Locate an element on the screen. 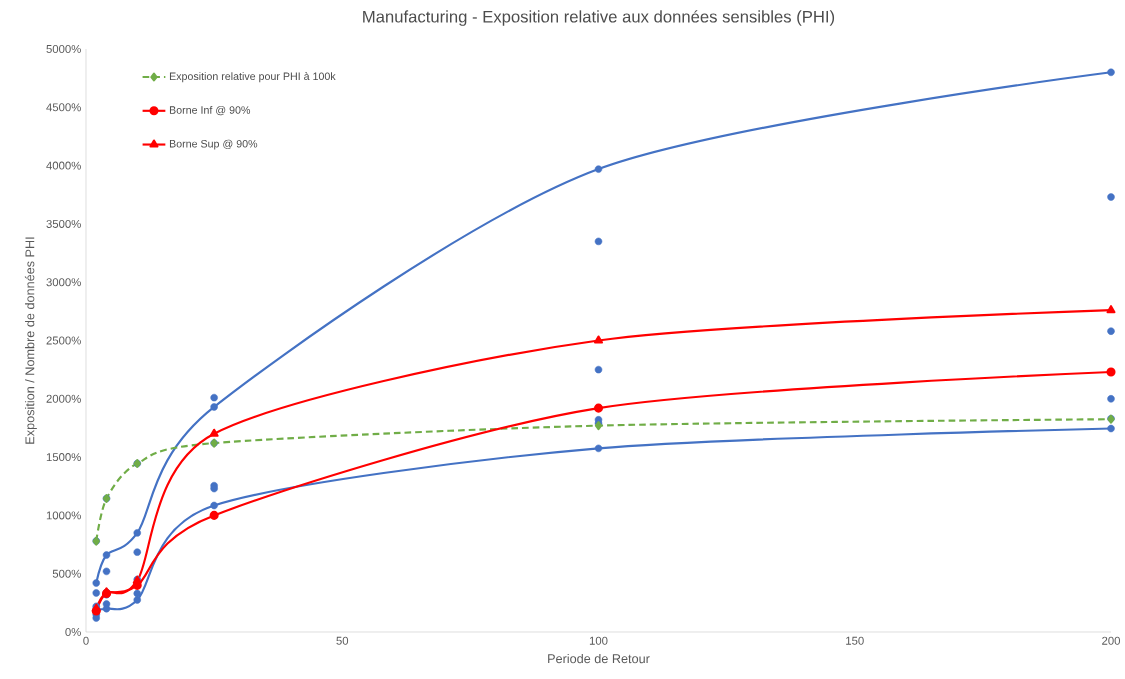 Image resolution: width=1125 pixels, height=679 pixels. y-tick-label: 3000% is located at coordinates (63, 282).